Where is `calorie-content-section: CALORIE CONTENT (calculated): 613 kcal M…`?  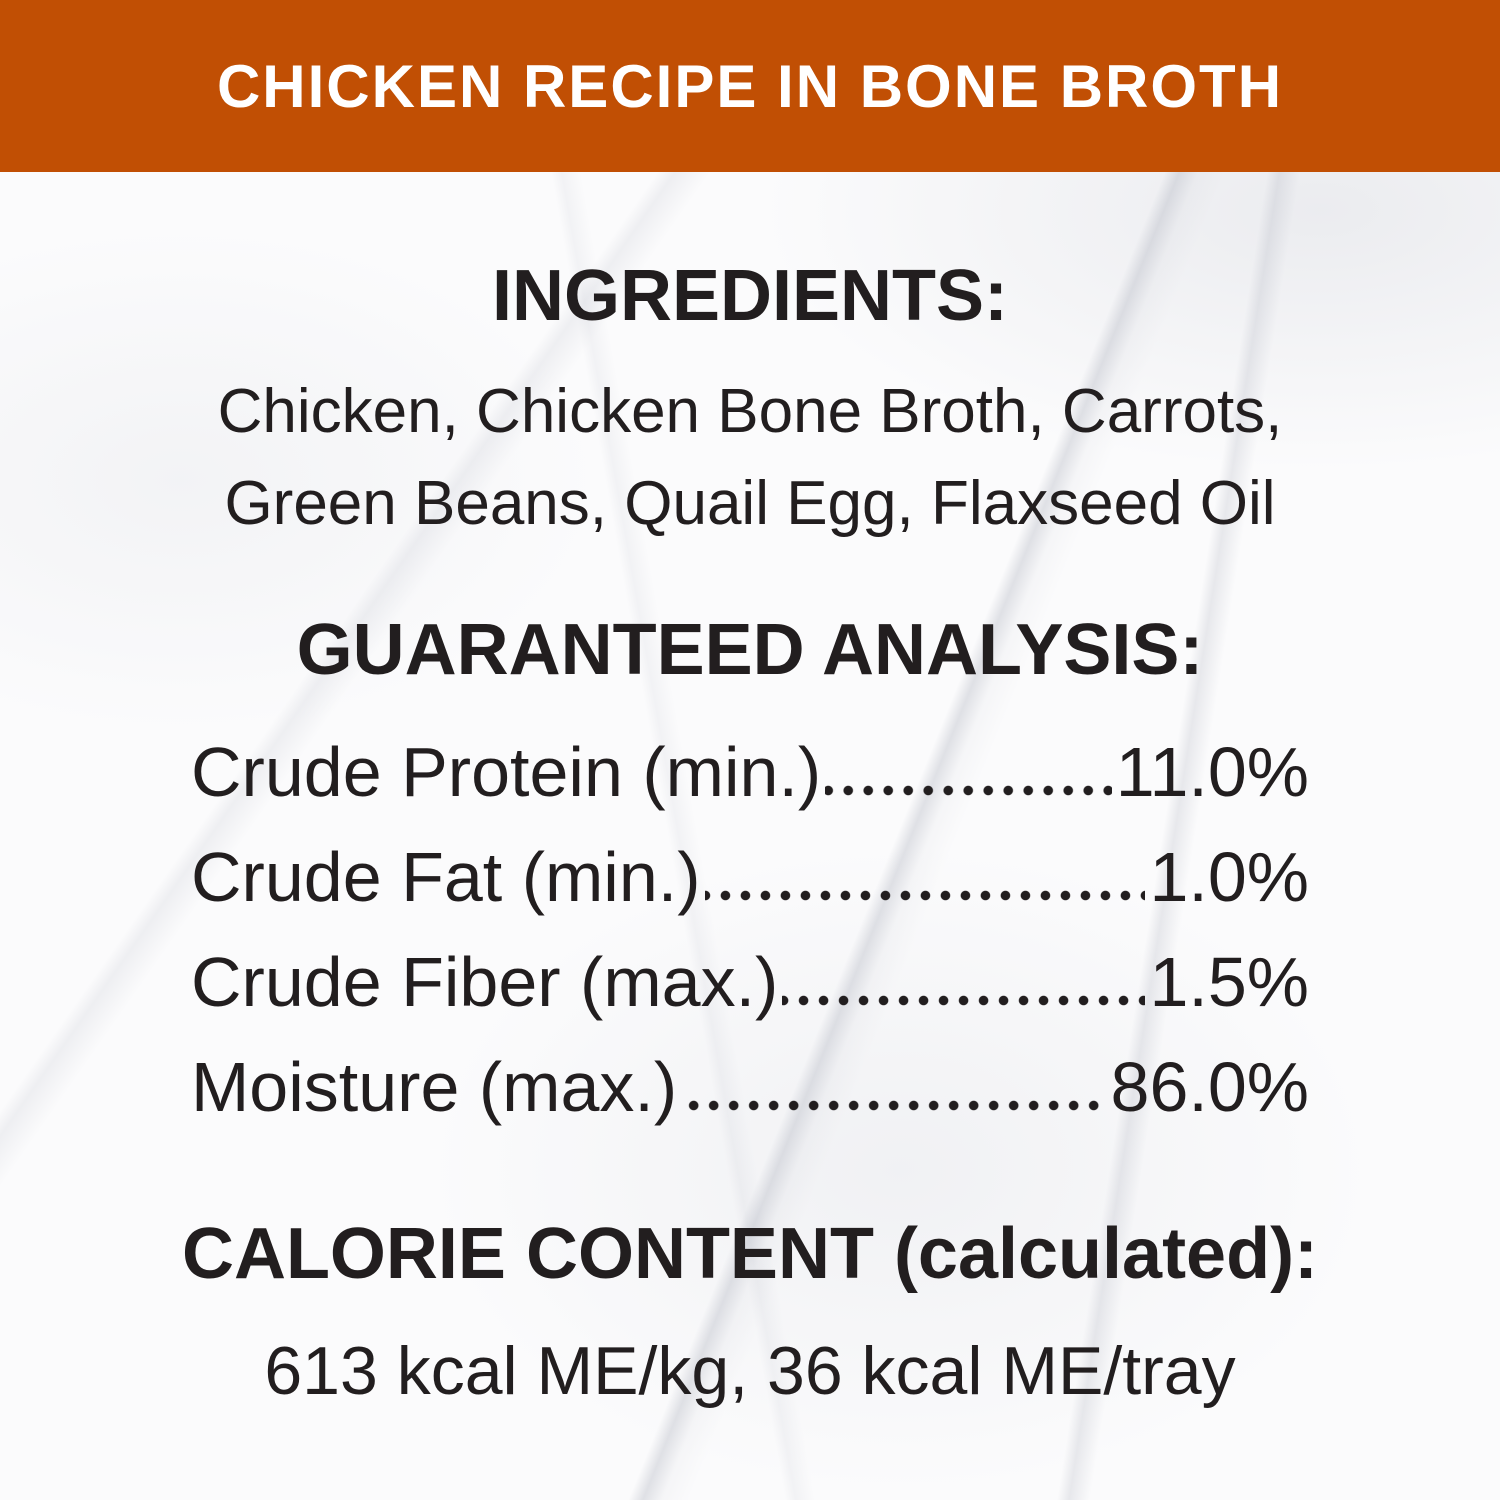 calorie-content-section: CALORIE CONTENT (calculated): 613 kcal M… is located at coordinates (750, 1314).